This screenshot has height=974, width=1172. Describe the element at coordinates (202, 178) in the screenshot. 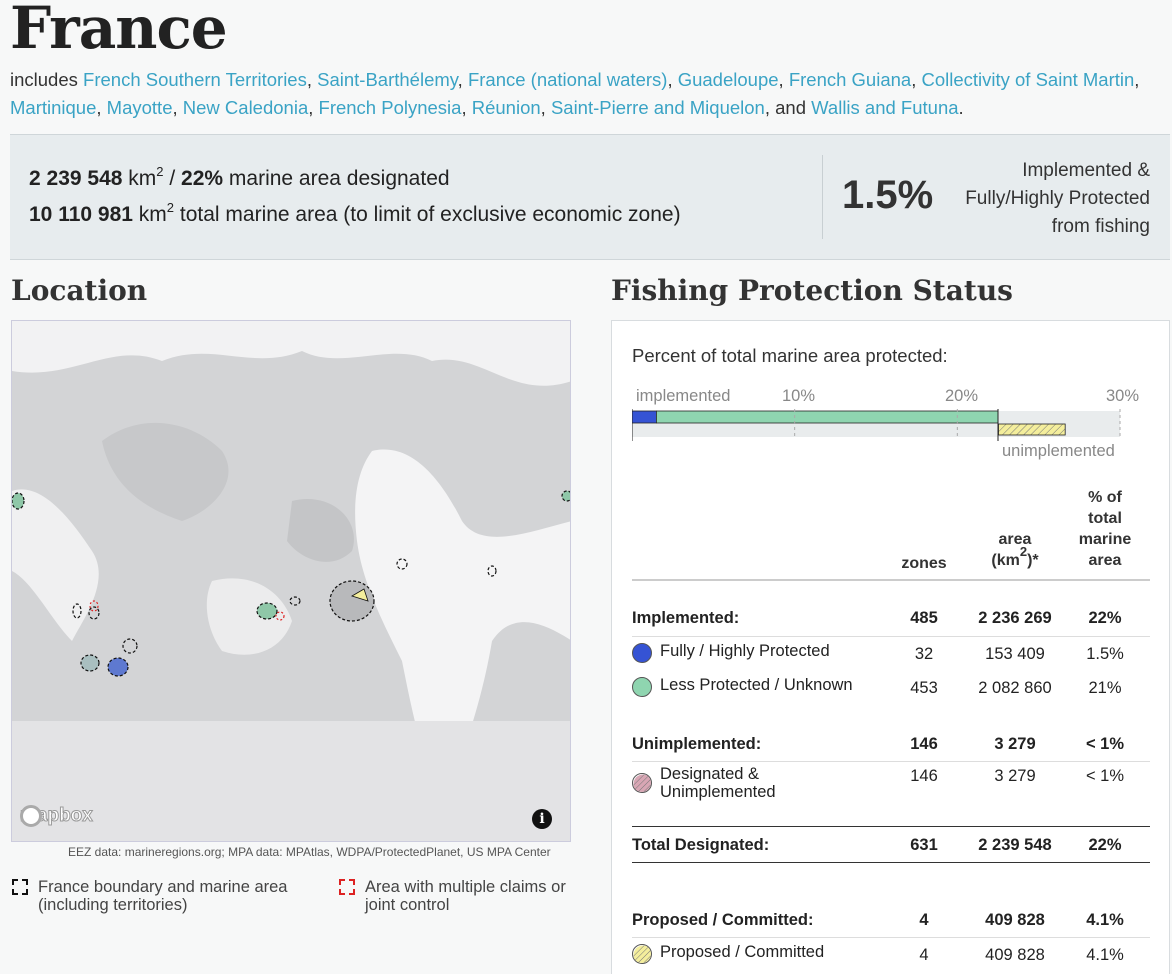

I see `designated-pct: 22%` at that location.